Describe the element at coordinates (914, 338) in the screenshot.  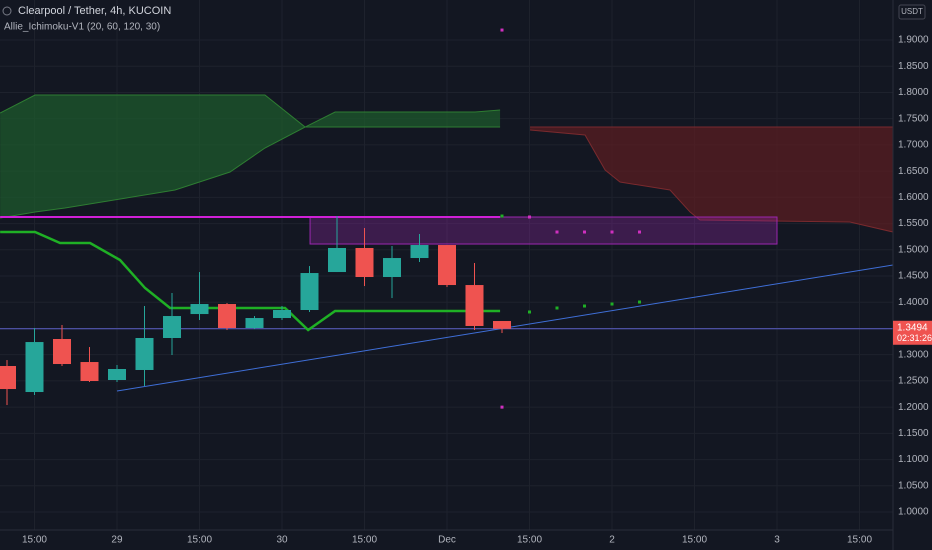
I see `countdown-label: 02:31:26` at that location.